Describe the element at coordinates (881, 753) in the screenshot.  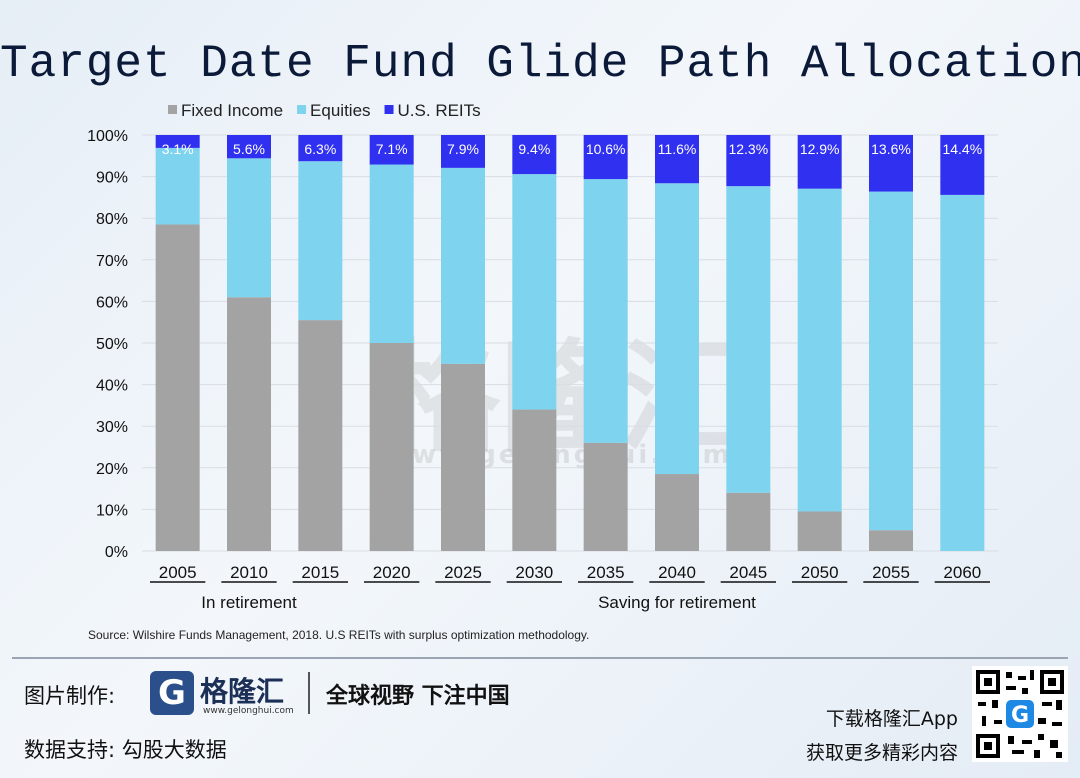
I see `more-content-text: 获取更多精彩内容` at that location.